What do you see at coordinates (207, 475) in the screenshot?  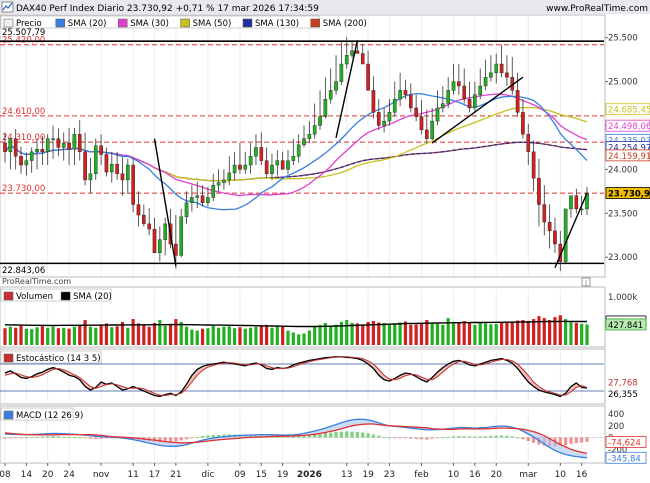 I see `x-tick-label: dic` at bounding box center [207, 475].